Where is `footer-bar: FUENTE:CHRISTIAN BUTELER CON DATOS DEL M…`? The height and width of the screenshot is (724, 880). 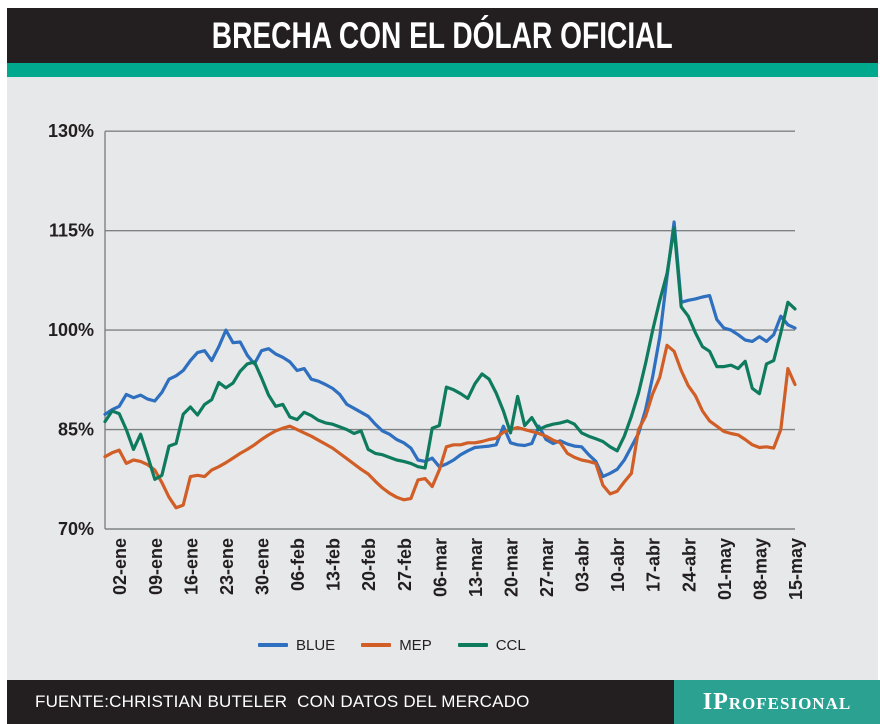
footer-bar: FUENTE:CHRISTIAN BUTELER CON DATOS DEL M… is located at coordinates (443, 702).